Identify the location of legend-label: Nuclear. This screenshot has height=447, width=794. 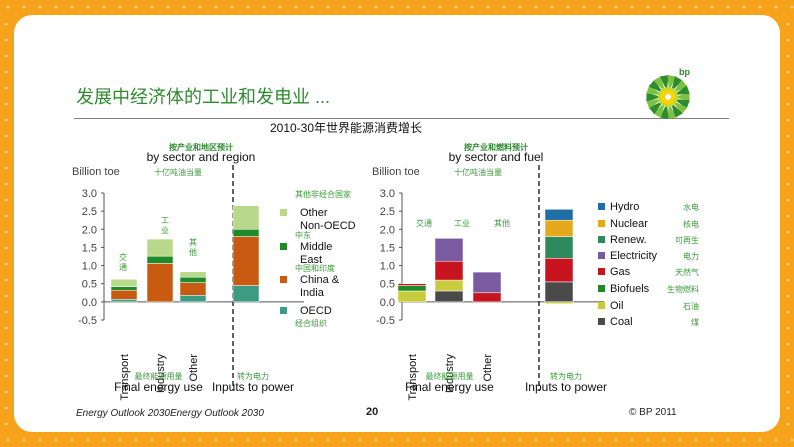
(629, 224).